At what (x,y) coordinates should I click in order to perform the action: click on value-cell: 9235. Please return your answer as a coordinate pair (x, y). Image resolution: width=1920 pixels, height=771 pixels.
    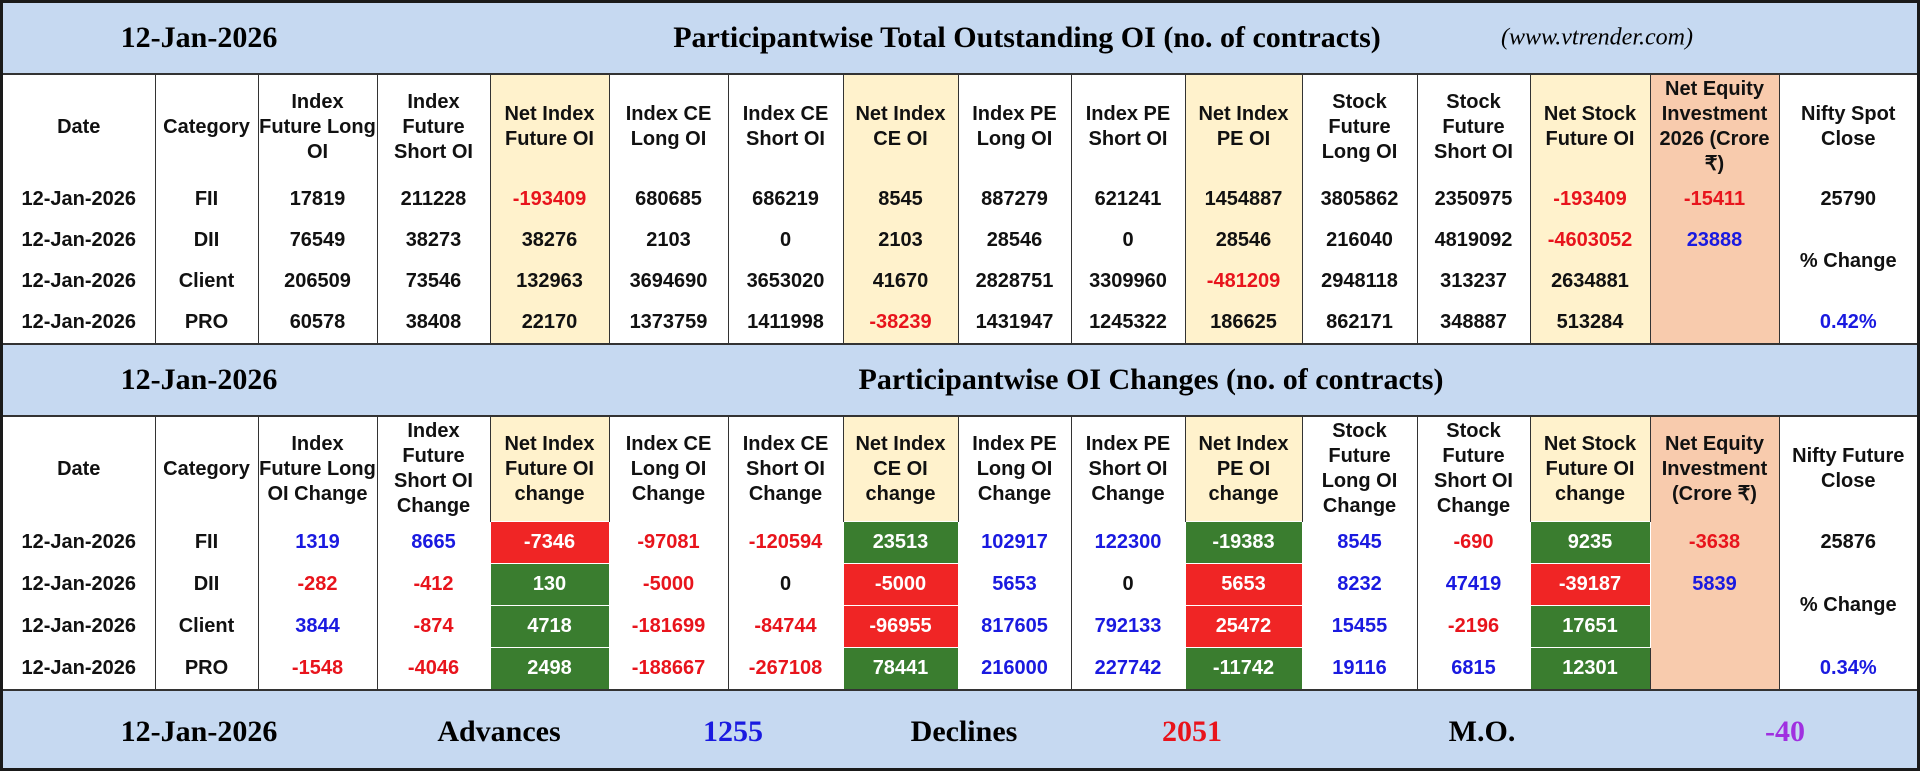
    Looking at the image, I should click on (1590, 542).